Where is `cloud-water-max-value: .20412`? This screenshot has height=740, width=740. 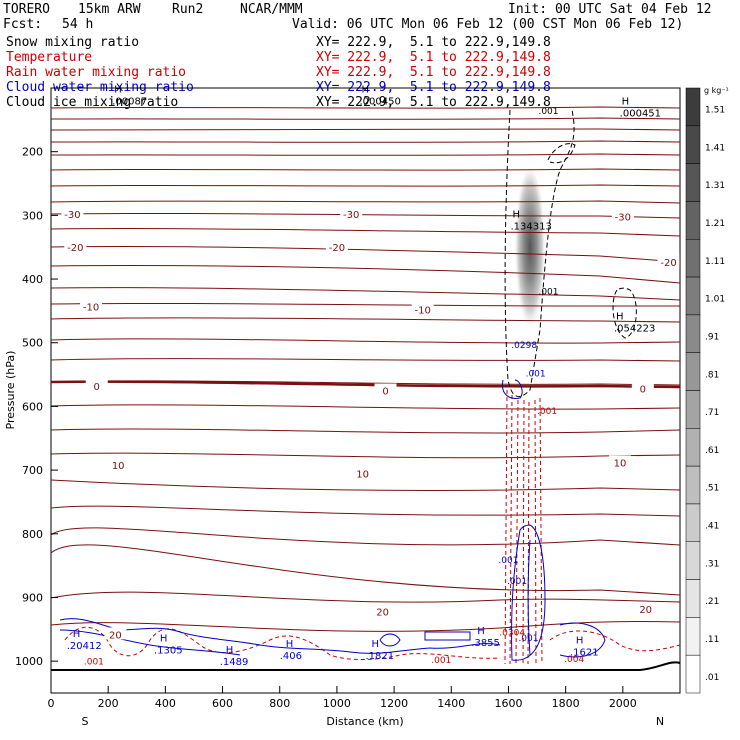 cloud-water-max-value: .20412 is located at coordinates (84, 646).